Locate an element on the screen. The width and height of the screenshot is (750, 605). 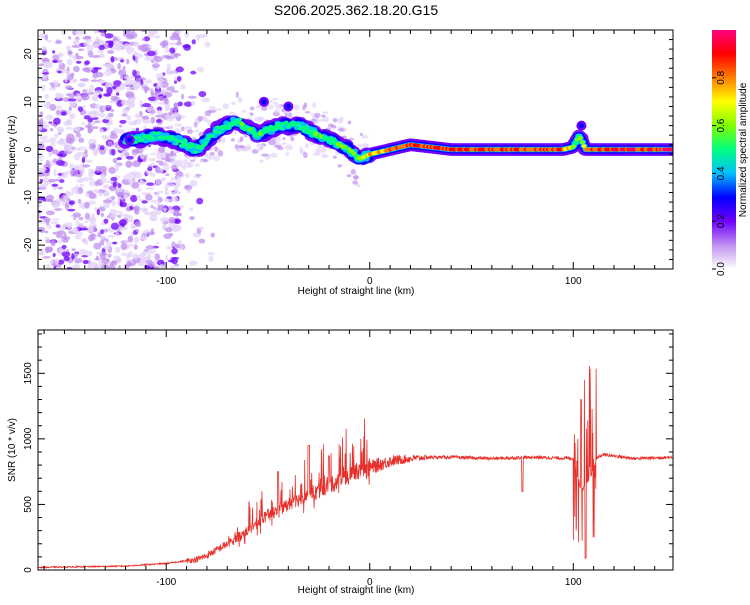
spectrogram-blob is located at coordinates (130, 140).